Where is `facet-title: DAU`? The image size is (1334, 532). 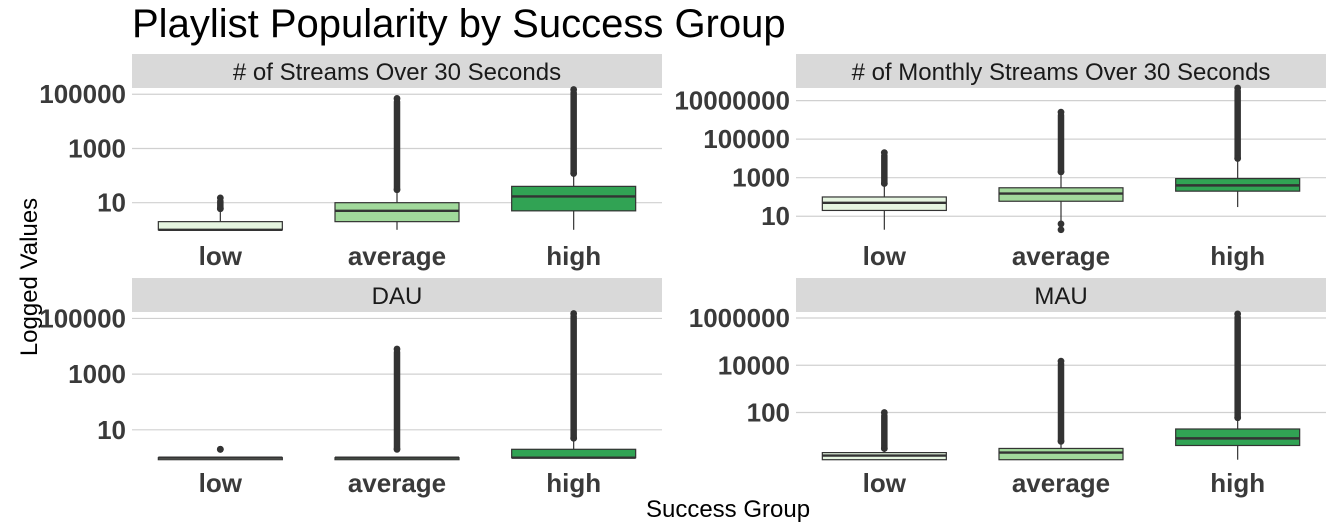
facet-title: DAU is located at coordinates (397, 296).